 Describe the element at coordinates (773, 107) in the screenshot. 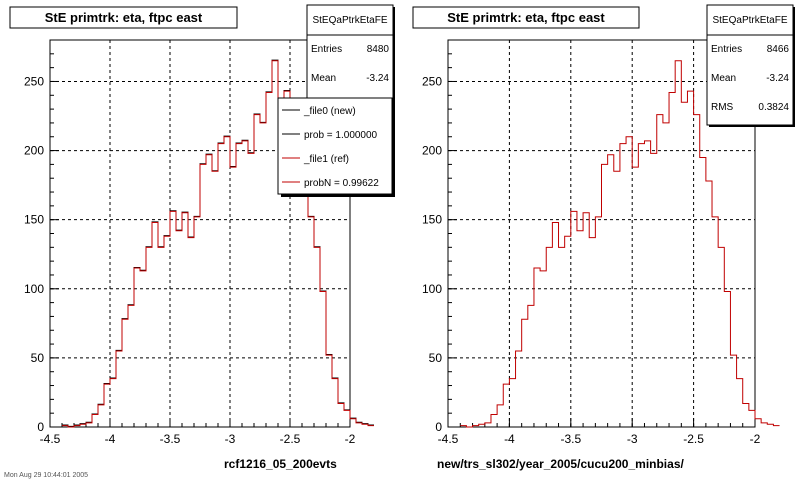

I see `stats-value: 0.3824` at that location.